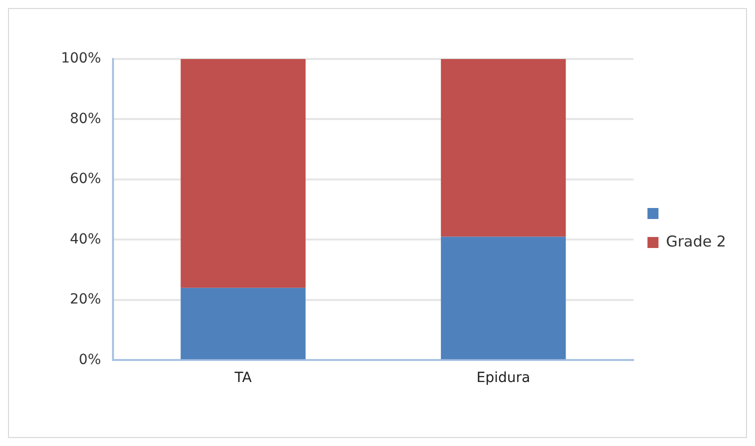 The width and height of the screenshot is (755, 446). I want to click on y-tick-label: 20%, so click(86, 300).